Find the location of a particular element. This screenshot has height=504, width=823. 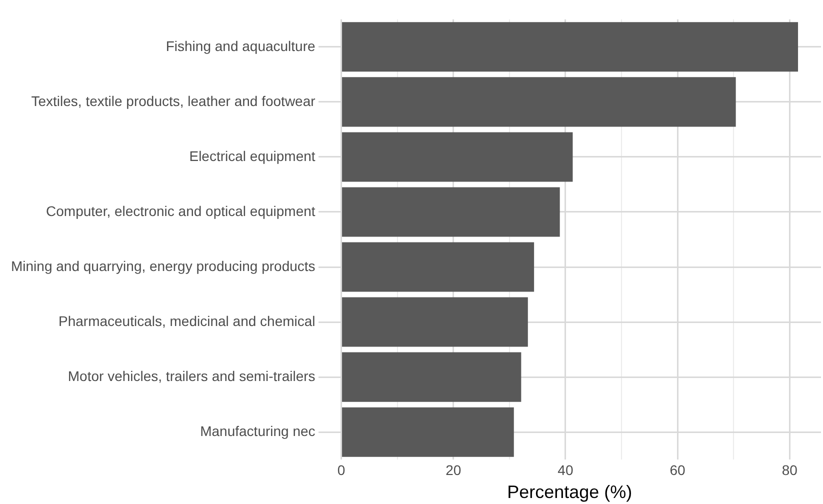

y-tick-label: Mining and quarrying, energy producing products is located at coordinates (163, 266).